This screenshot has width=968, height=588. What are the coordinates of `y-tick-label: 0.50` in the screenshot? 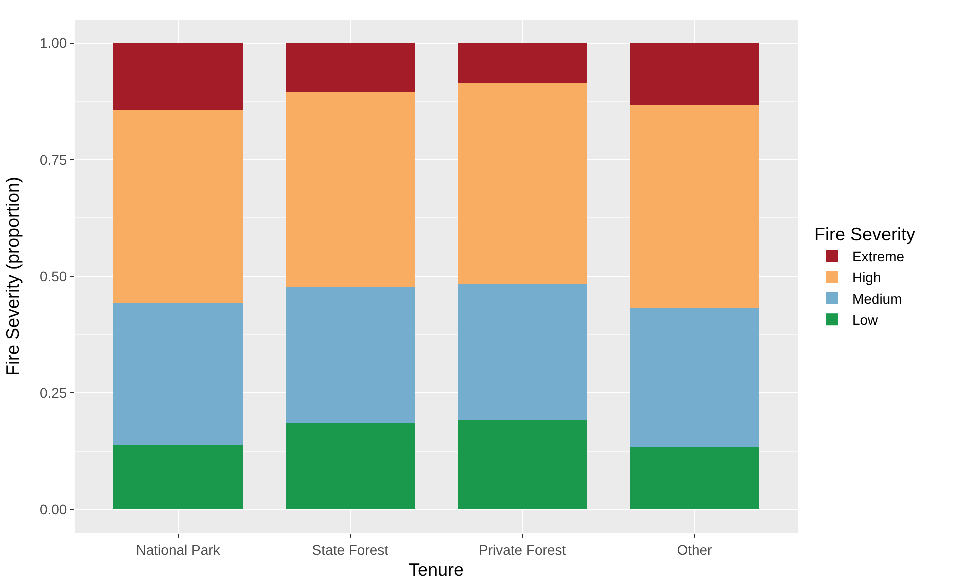 It's located at (54, 276).